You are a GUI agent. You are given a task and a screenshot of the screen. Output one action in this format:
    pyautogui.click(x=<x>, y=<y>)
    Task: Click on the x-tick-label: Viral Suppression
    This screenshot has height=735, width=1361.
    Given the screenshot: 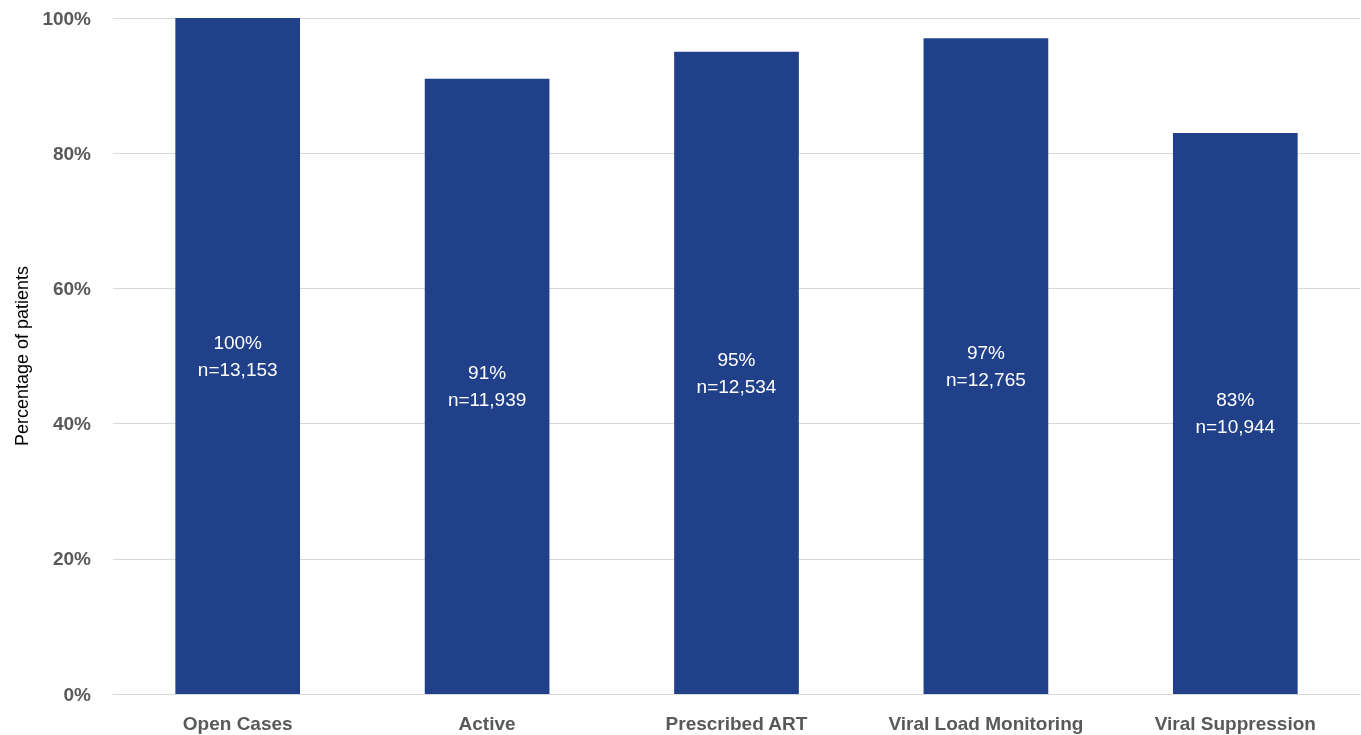 What is the action you would take?
    pyautogui.click(x=1235, y=723)
    